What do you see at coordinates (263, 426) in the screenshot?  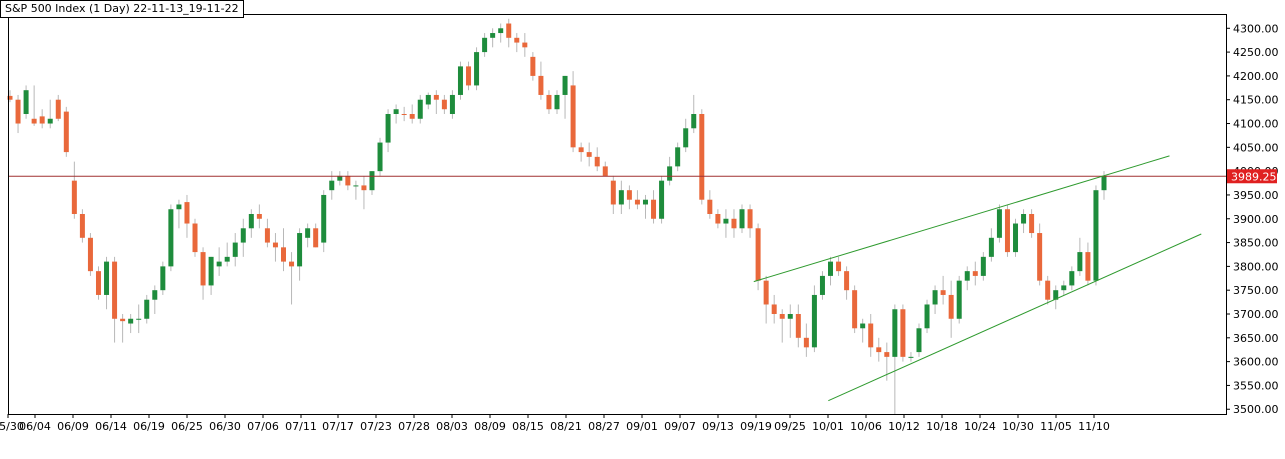 I see `x-tick-label: 07/06` at bounding box center [263, 426].